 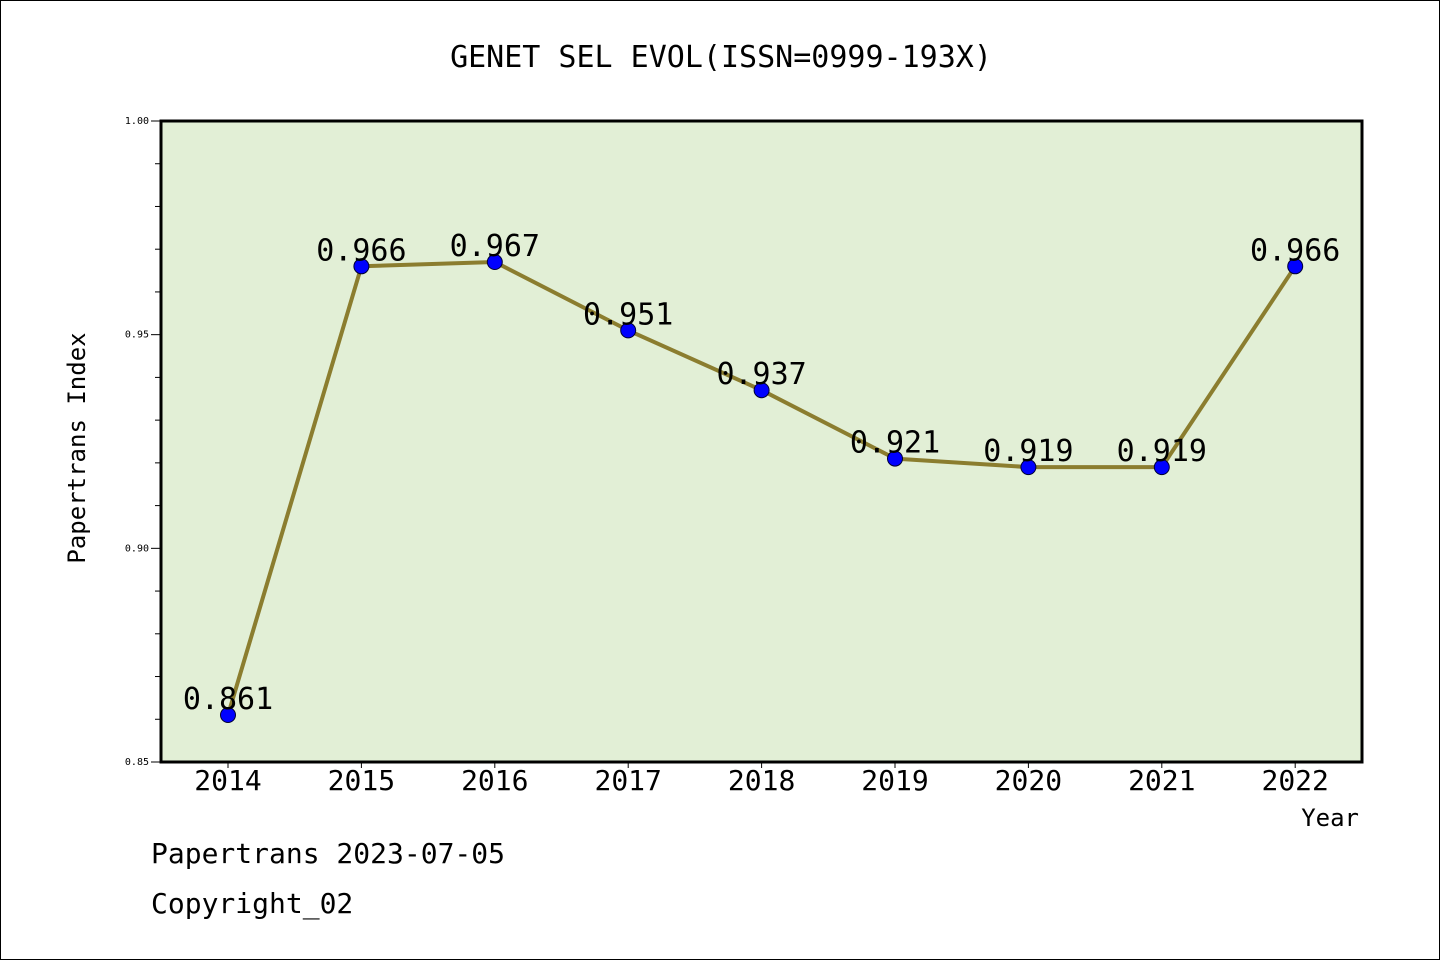 What do you see at coordinates (143, 442) in the screenshot?
I see `y-axis: 0.85 0.90 0.95 1.00` at bounding box center [143, 442].